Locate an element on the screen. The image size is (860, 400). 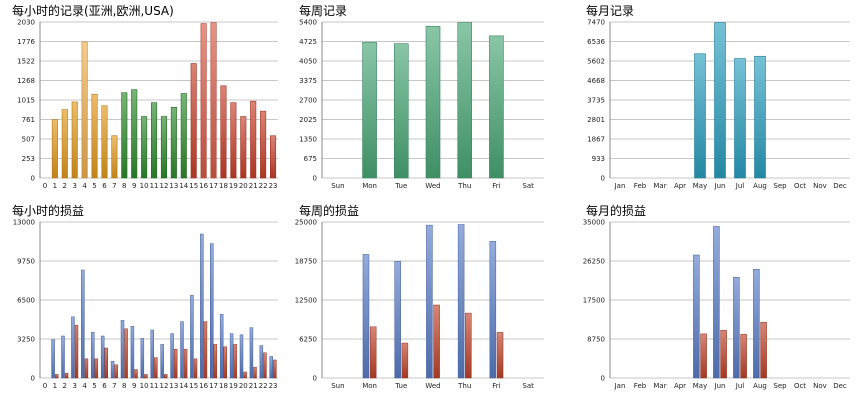
y-tick-label: 5602 is located at coordinates (596, 62).